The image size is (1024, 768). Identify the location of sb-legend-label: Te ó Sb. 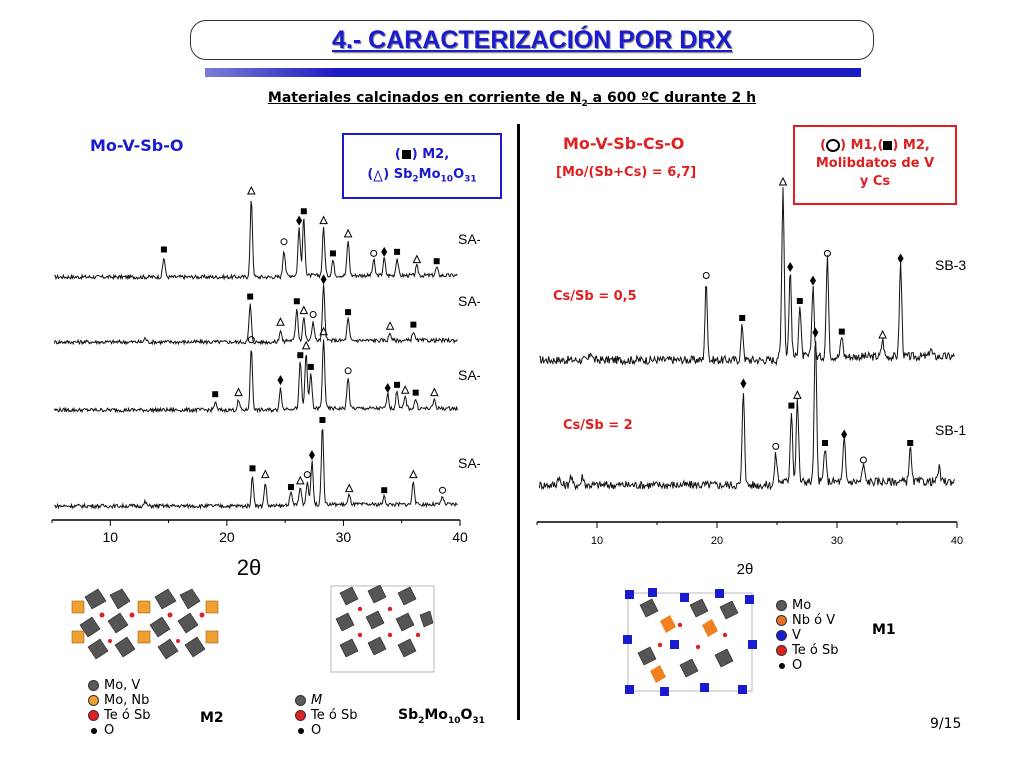
(334, 715).